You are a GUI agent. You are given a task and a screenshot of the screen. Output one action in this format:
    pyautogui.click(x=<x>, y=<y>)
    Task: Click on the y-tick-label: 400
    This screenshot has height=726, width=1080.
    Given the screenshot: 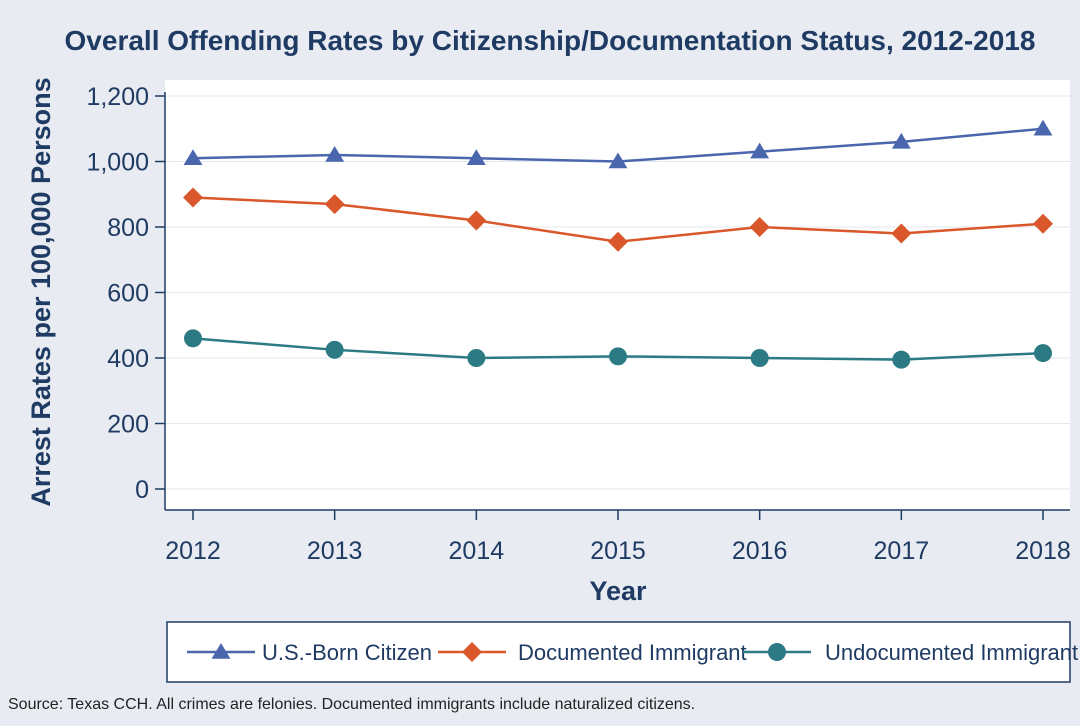 What is the action you would take?
    pyautogui.click(x=128, y=359)
    